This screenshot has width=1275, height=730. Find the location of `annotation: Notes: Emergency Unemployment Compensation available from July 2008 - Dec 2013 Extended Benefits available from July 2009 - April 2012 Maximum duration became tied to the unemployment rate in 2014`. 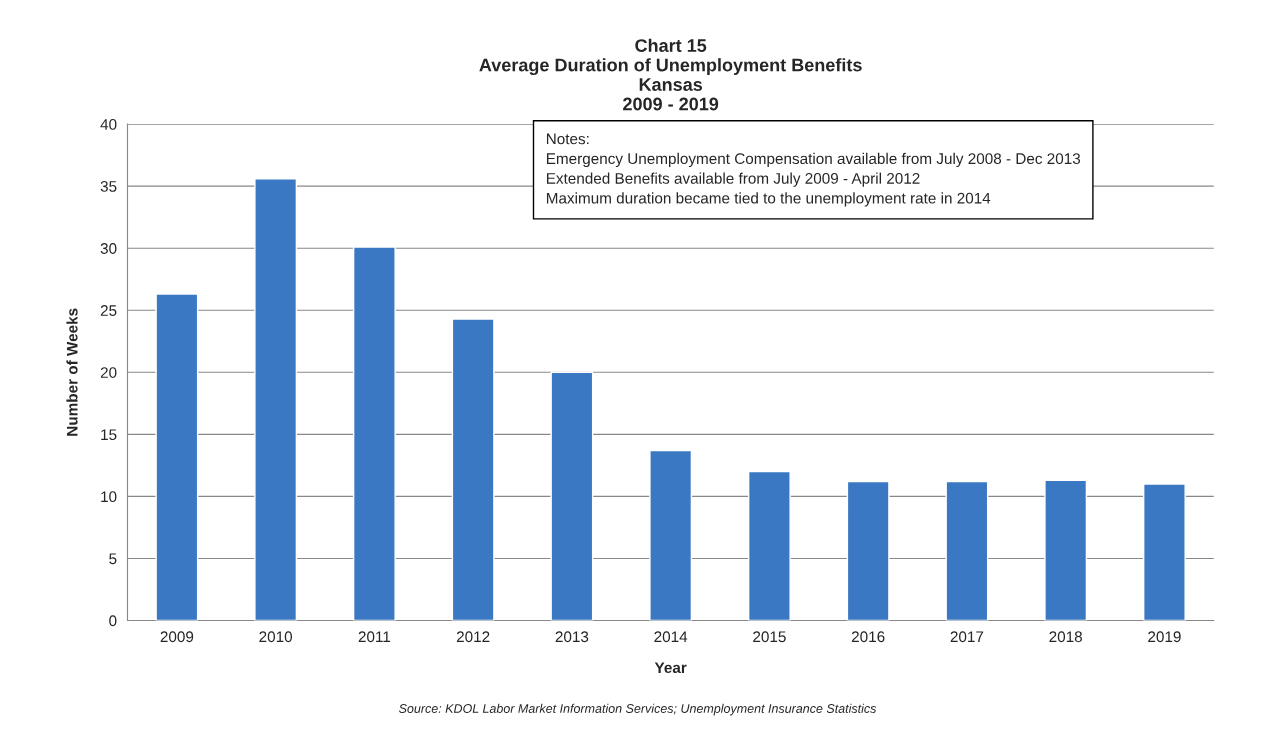

annotation: Notes: Emergency Unemployment Compensation available from July 2008 - Dec 2013 Extended Benefits available from July 2009 - April 2012 Maximum duration became tied to the unemployment rate in 2014 is located at coordinates (813, 170).